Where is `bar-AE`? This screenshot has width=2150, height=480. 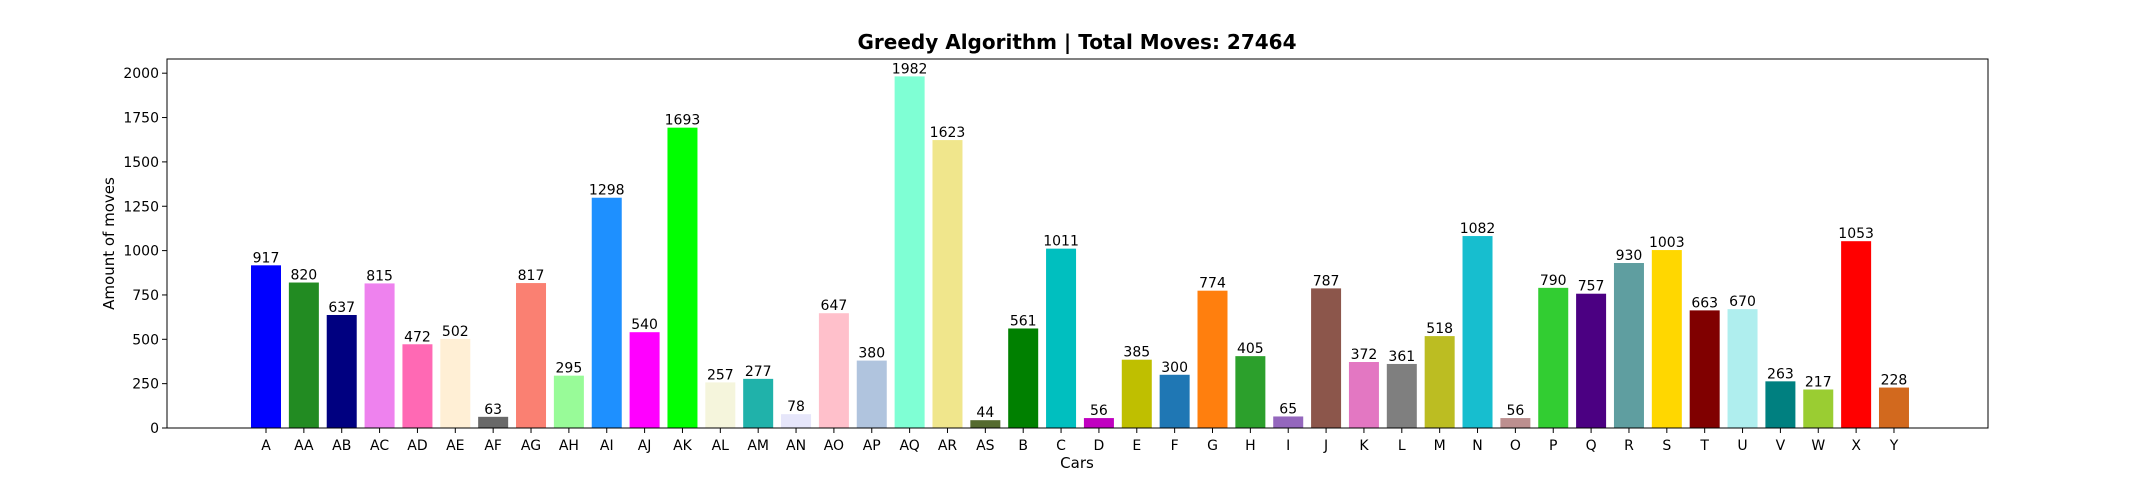
bar-AE is located at coordinates (455, 383).